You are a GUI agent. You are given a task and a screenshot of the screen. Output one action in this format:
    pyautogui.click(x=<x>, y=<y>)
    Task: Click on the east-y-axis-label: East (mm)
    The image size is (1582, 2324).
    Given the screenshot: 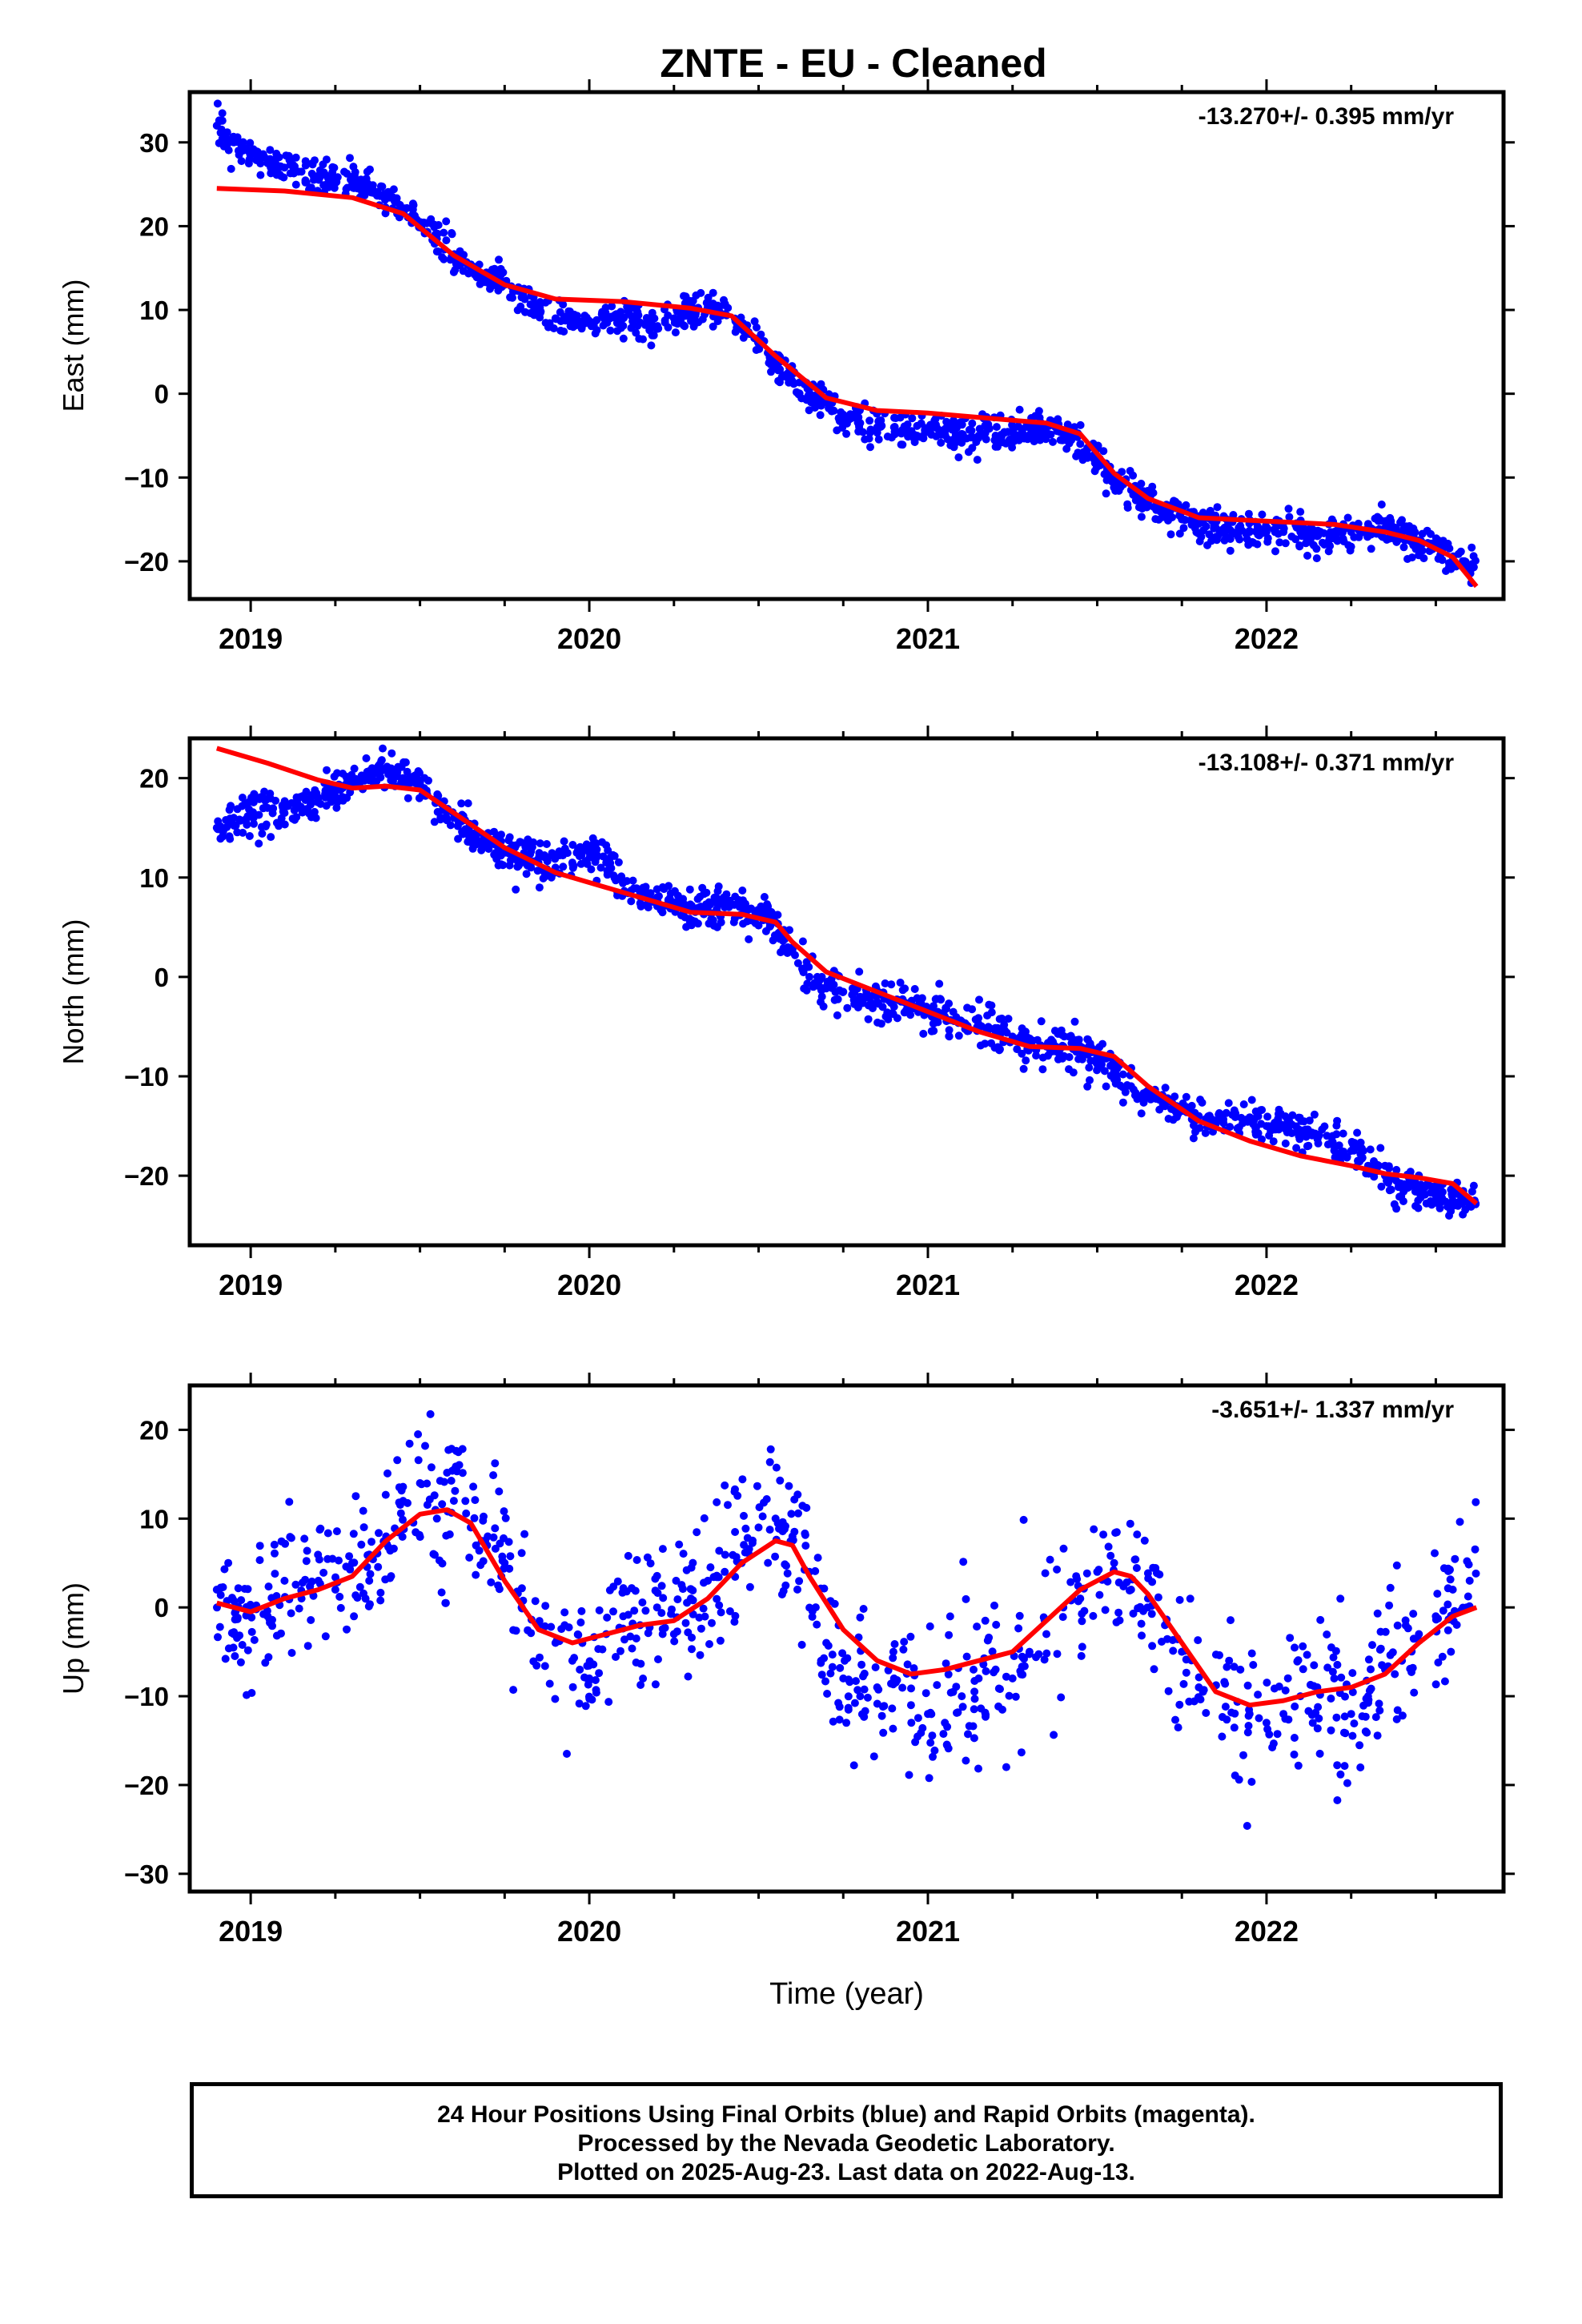 What is the action you would take?
    pyautogui.click(x=74, y=345)
    